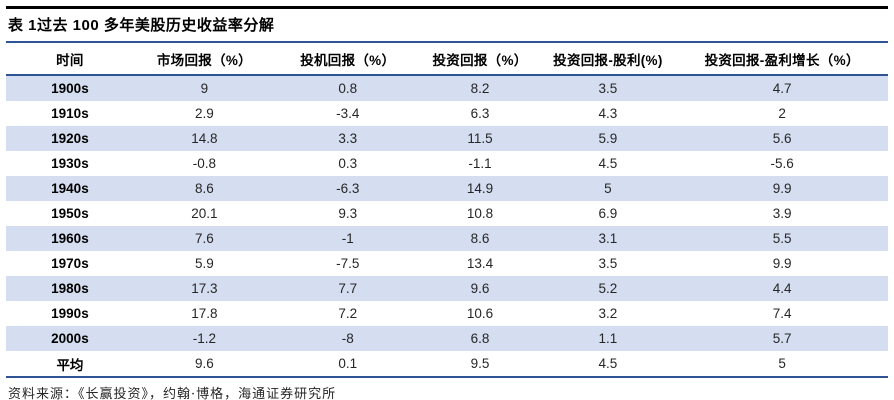 Image resolution: width=894 pixels, height=400 pixels. What do you see at coordinates (447, 313) in the screenshot?
I see `table-row: 1990s 17.8 7.2 10.6 3.2 7.4` at bounding box center [447, 313].